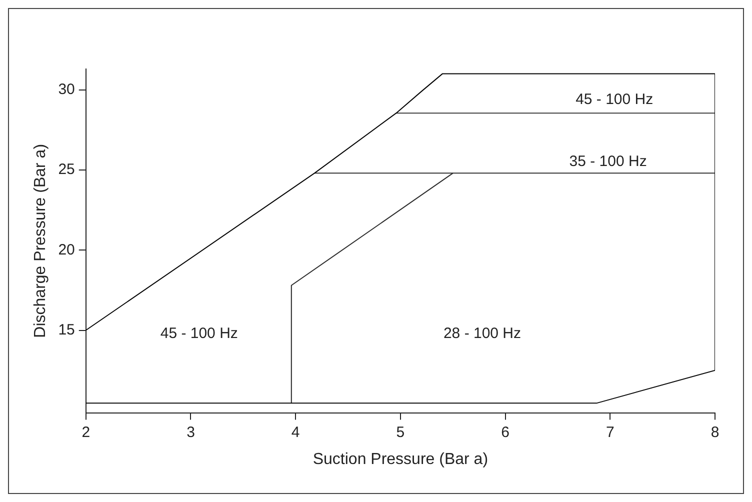  Describe the element at coordinates (505, 432) in the screenshot. I see `x-tick-label: 6` at that location.